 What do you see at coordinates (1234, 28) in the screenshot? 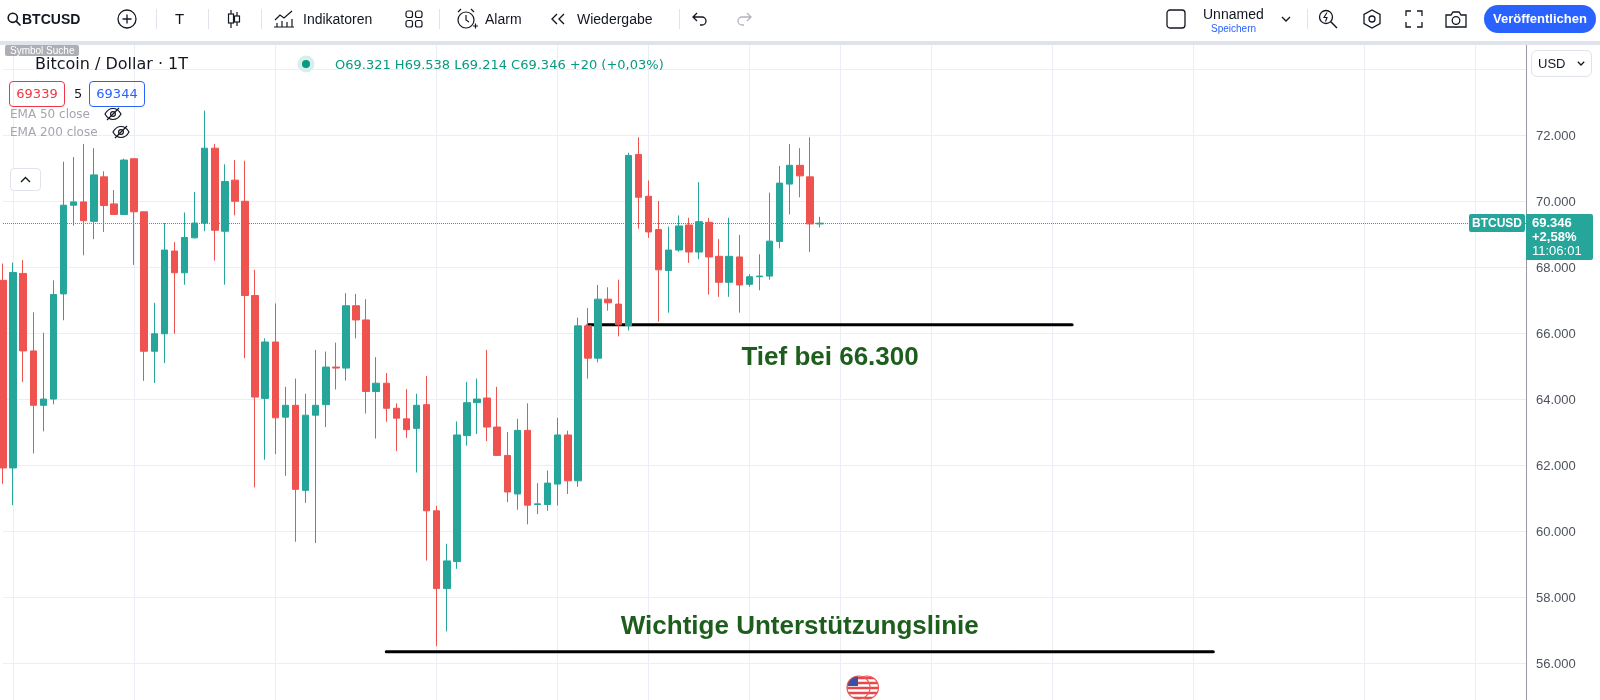
I see `text: Speichern` at bounding box center [1234, 28].